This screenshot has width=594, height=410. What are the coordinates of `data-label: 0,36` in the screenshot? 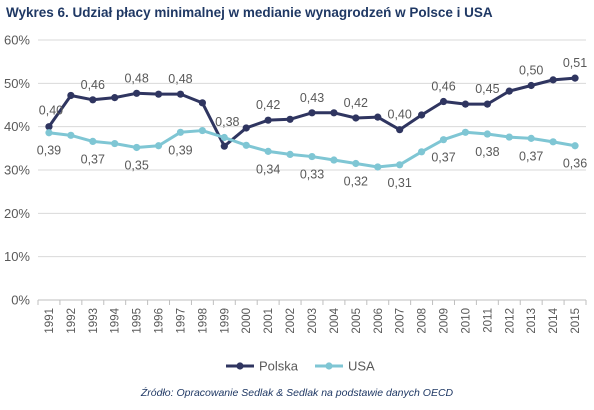 It's located at (575, 164).